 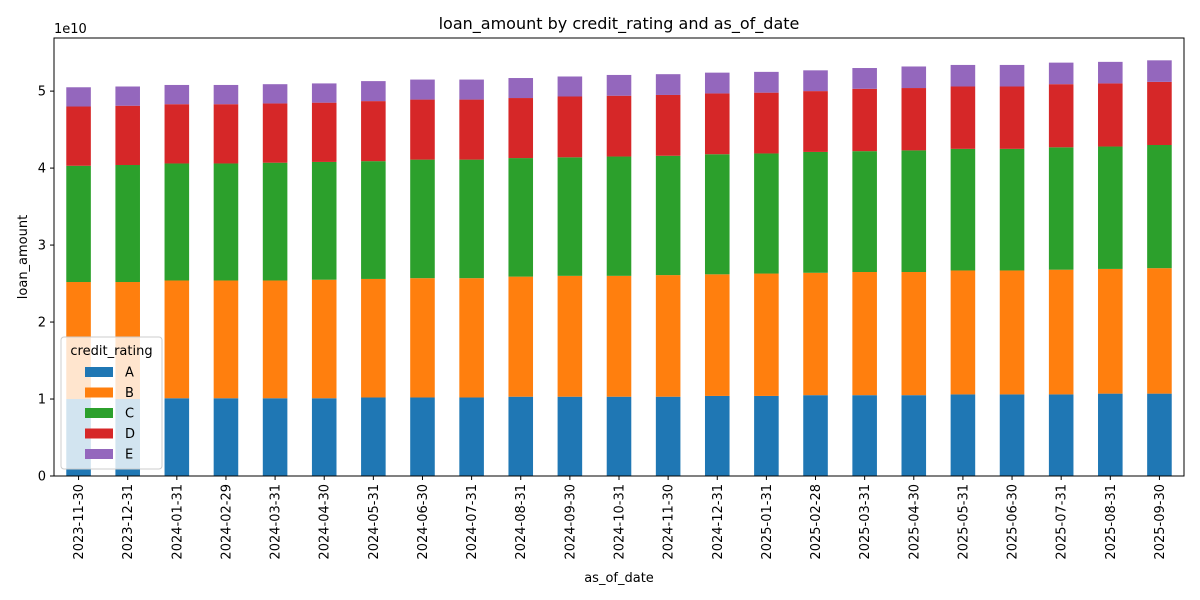 I want to click on x-tick-label: 2024-06-30, so click(x=423, y=522).